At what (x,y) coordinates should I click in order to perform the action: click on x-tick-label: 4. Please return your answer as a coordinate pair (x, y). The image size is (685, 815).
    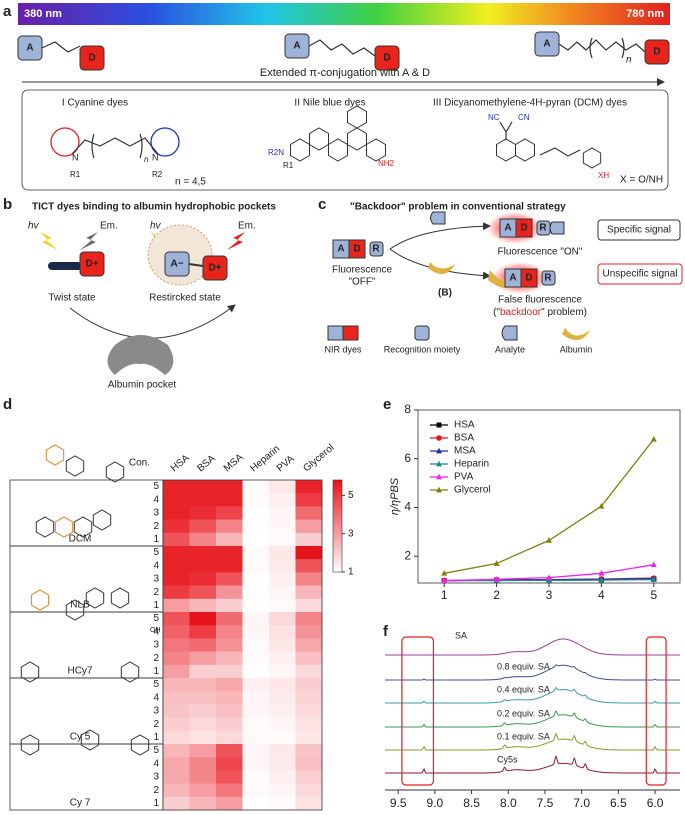
    Looking at the image, I should click on (601, 595).